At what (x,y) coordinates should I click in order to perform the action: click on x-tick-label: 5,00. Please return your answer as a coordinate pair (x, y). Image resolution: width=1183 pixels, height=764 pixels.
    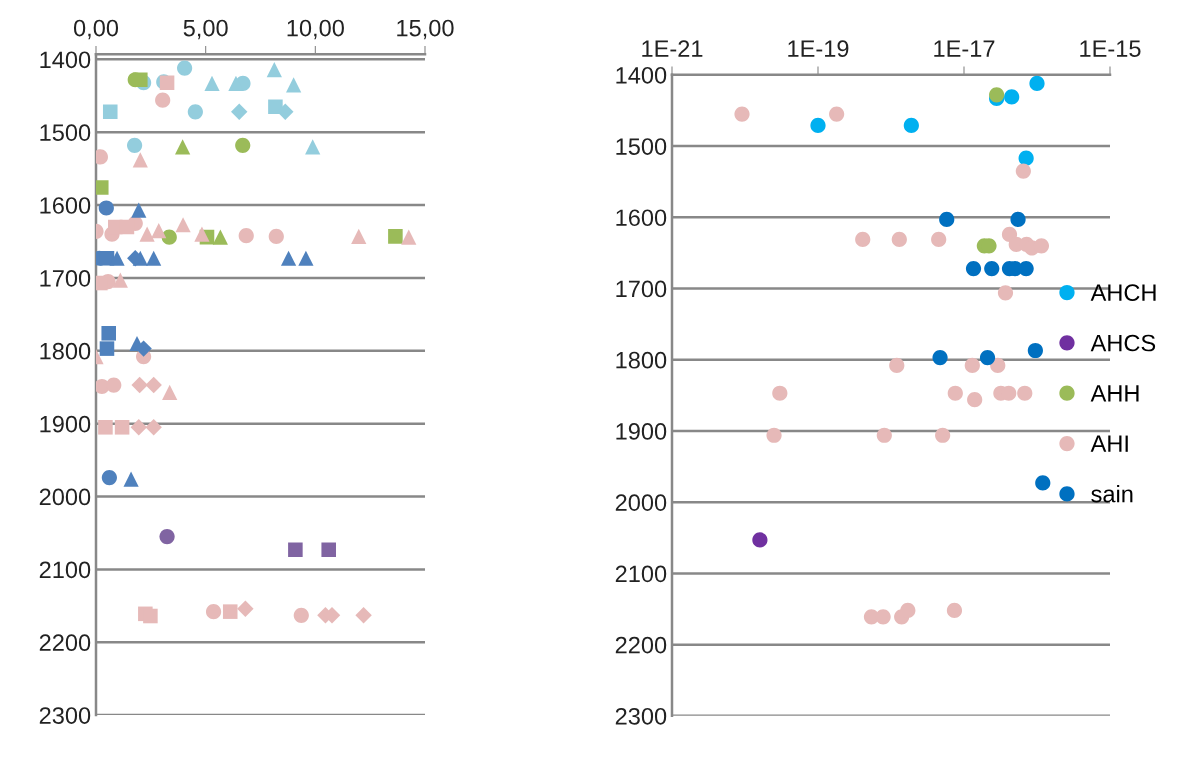
    Looking at the image, I should click on (205, 29).